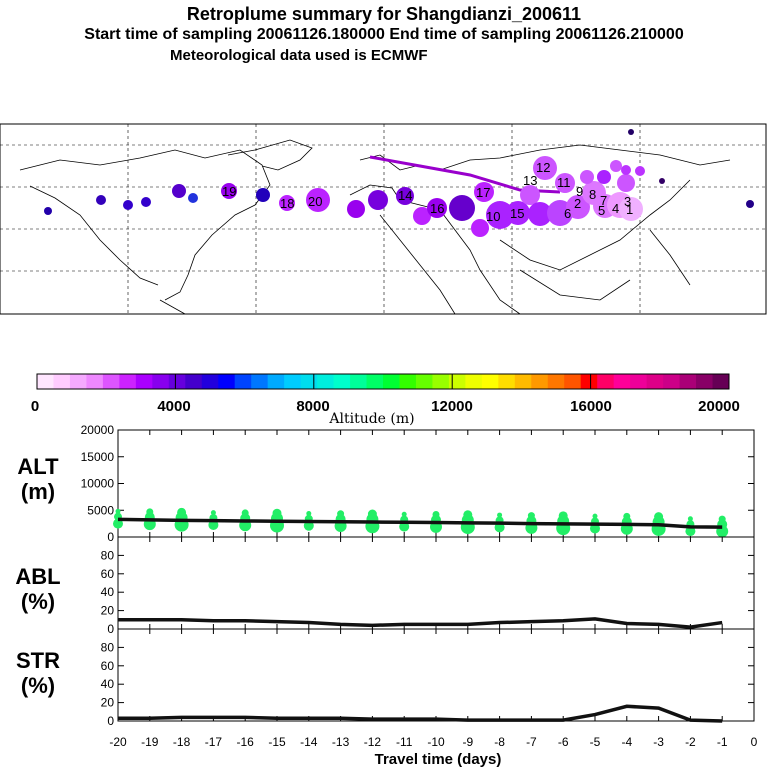  I want to click on plume-label-14: 14, so click(405, 195).